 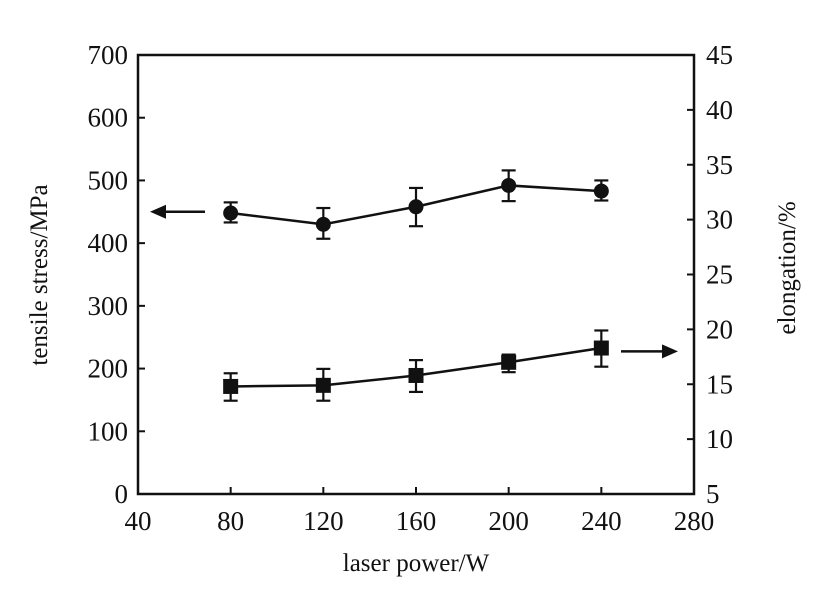 I want to click on y-left-ticks: 0 100 200 300 400 500 600 700, so click(x=116, y=274).